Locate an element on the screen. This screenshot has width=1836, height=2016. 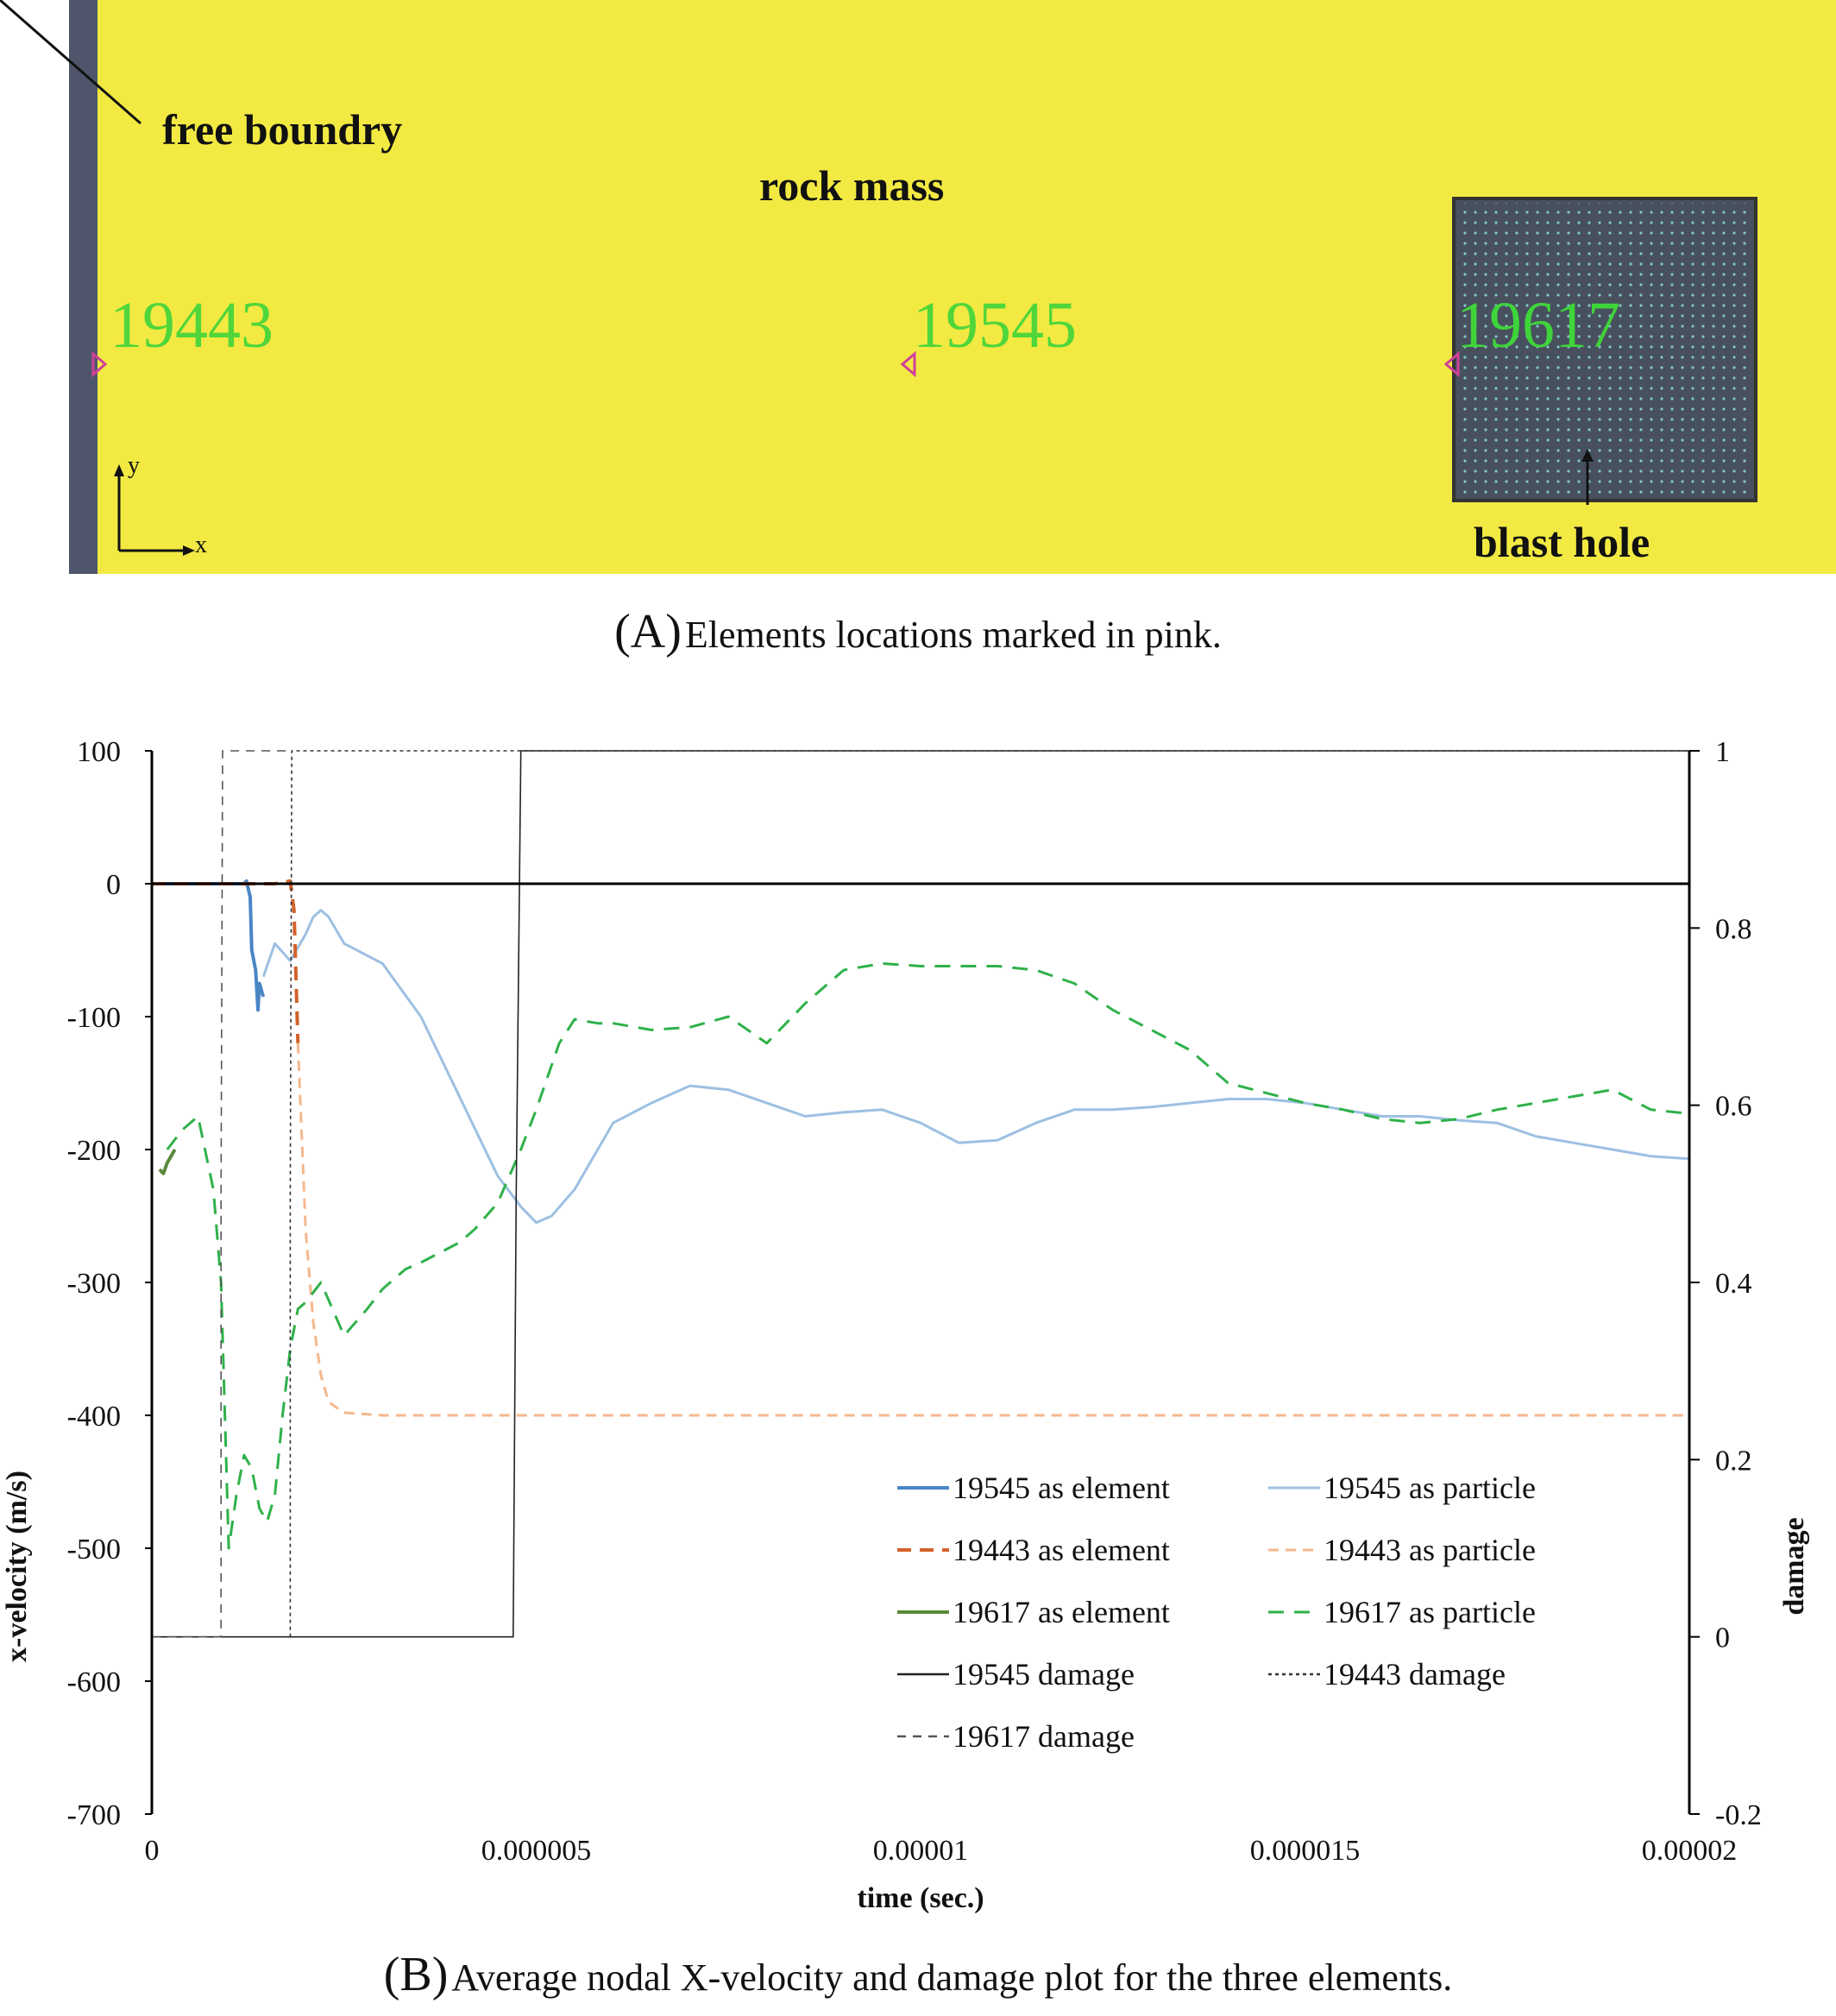
element-label-19545: 19545 is located at coordinates (995, 325).